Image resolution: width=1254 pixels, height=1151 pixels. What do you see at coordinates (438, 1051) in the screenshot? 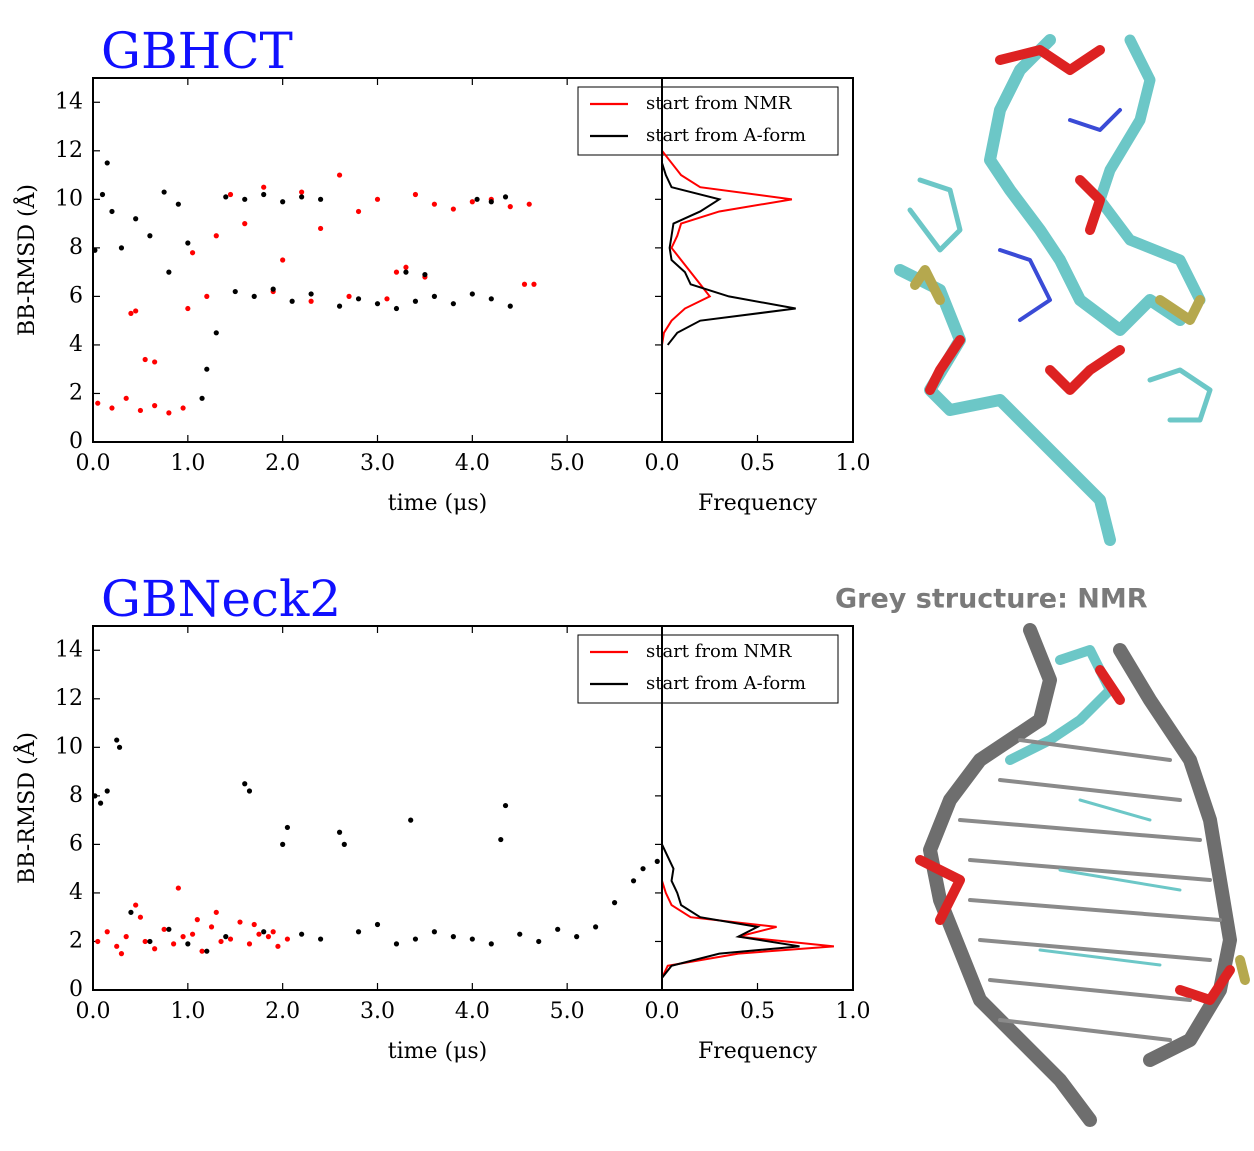
I see `x-axis-label: time (μs)` at bounding box center [438, 1051].